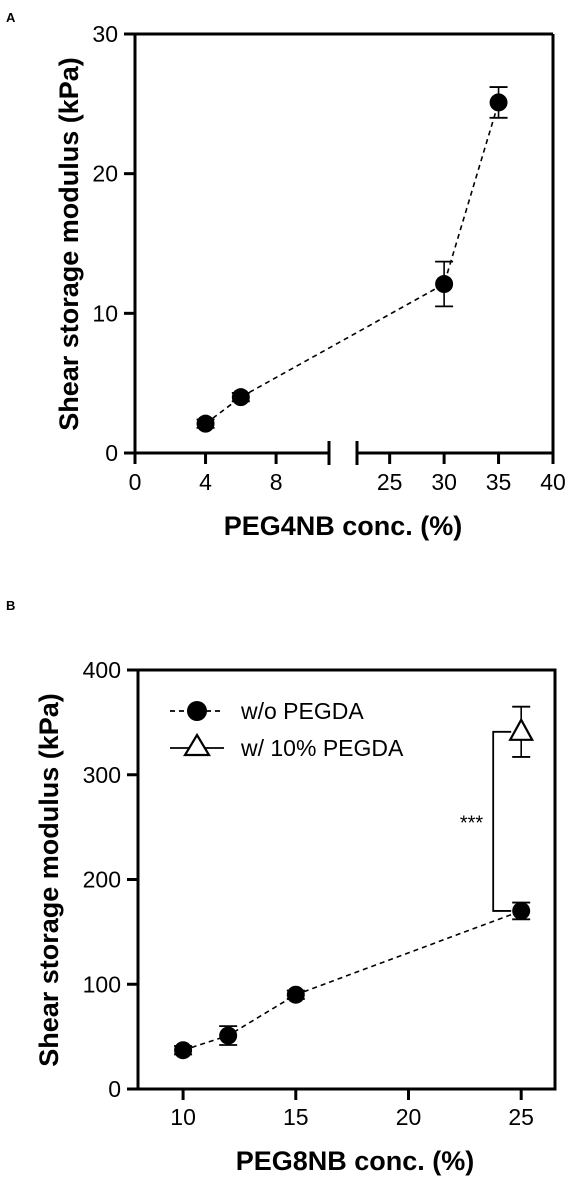 The height and width of the screenshot is (1181, 574). I want to click on y-tick-label: 400, so click(102, 670).